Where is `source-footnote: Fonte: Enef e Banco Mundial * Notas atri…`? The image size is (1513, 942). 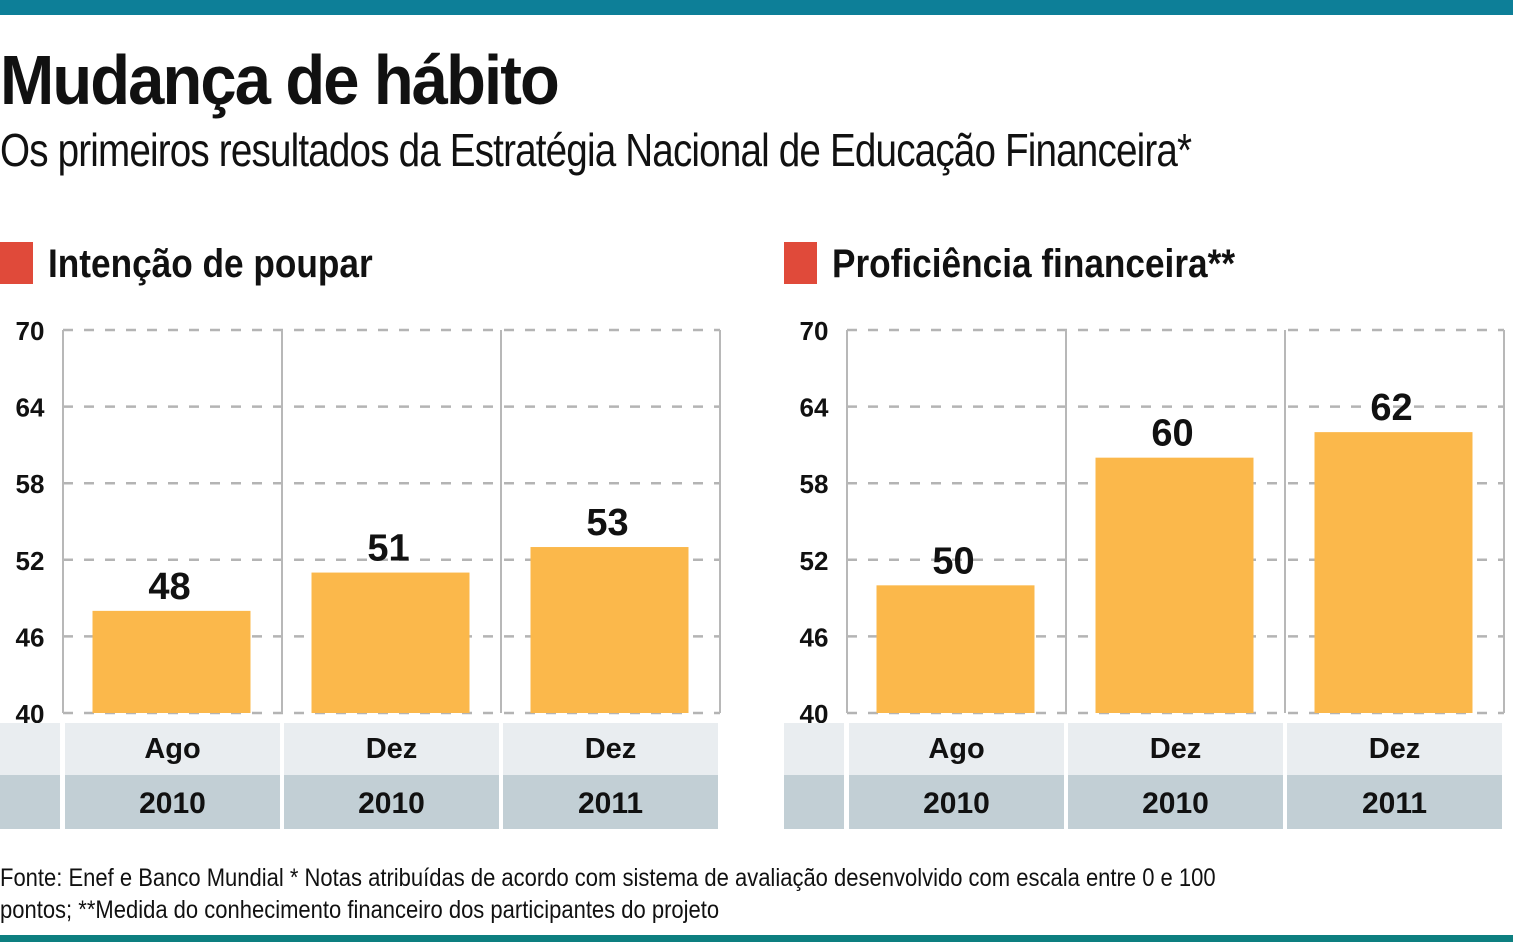 source-footnote: Fonte: Enef e Banco Mundial * Notas atri… is located at coordinates (748, 894).